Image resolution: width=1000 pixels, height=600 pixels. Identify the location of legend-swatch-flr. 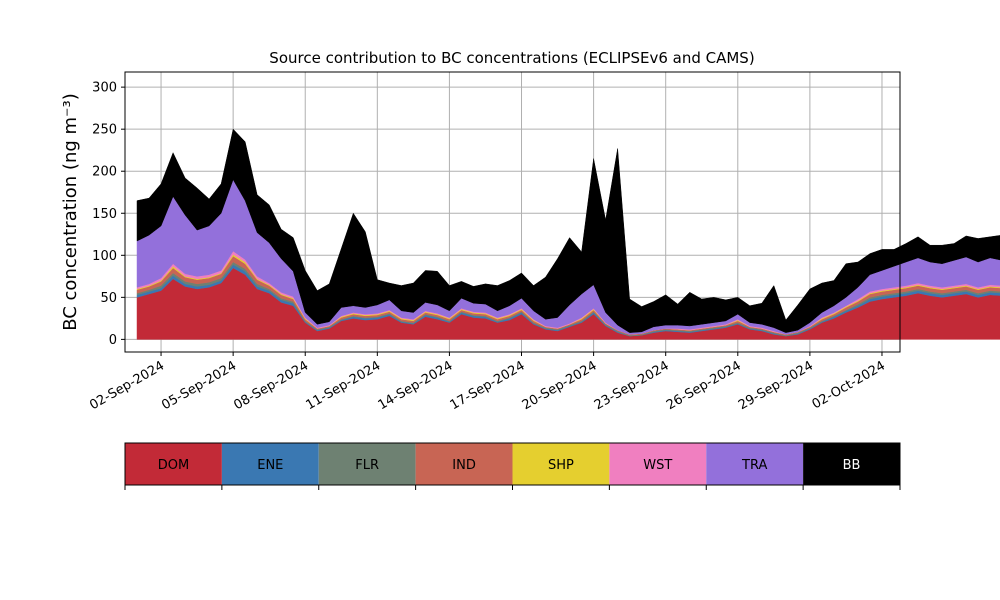
(367, 464).